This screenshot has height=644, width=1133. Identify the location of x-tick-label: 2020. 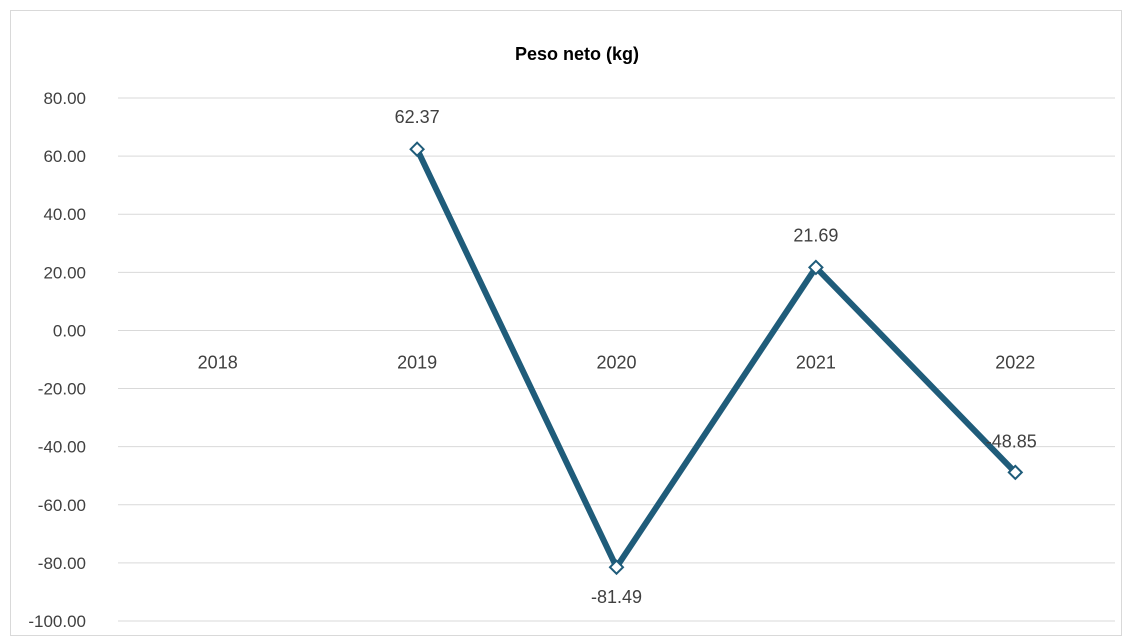
(616, 362).